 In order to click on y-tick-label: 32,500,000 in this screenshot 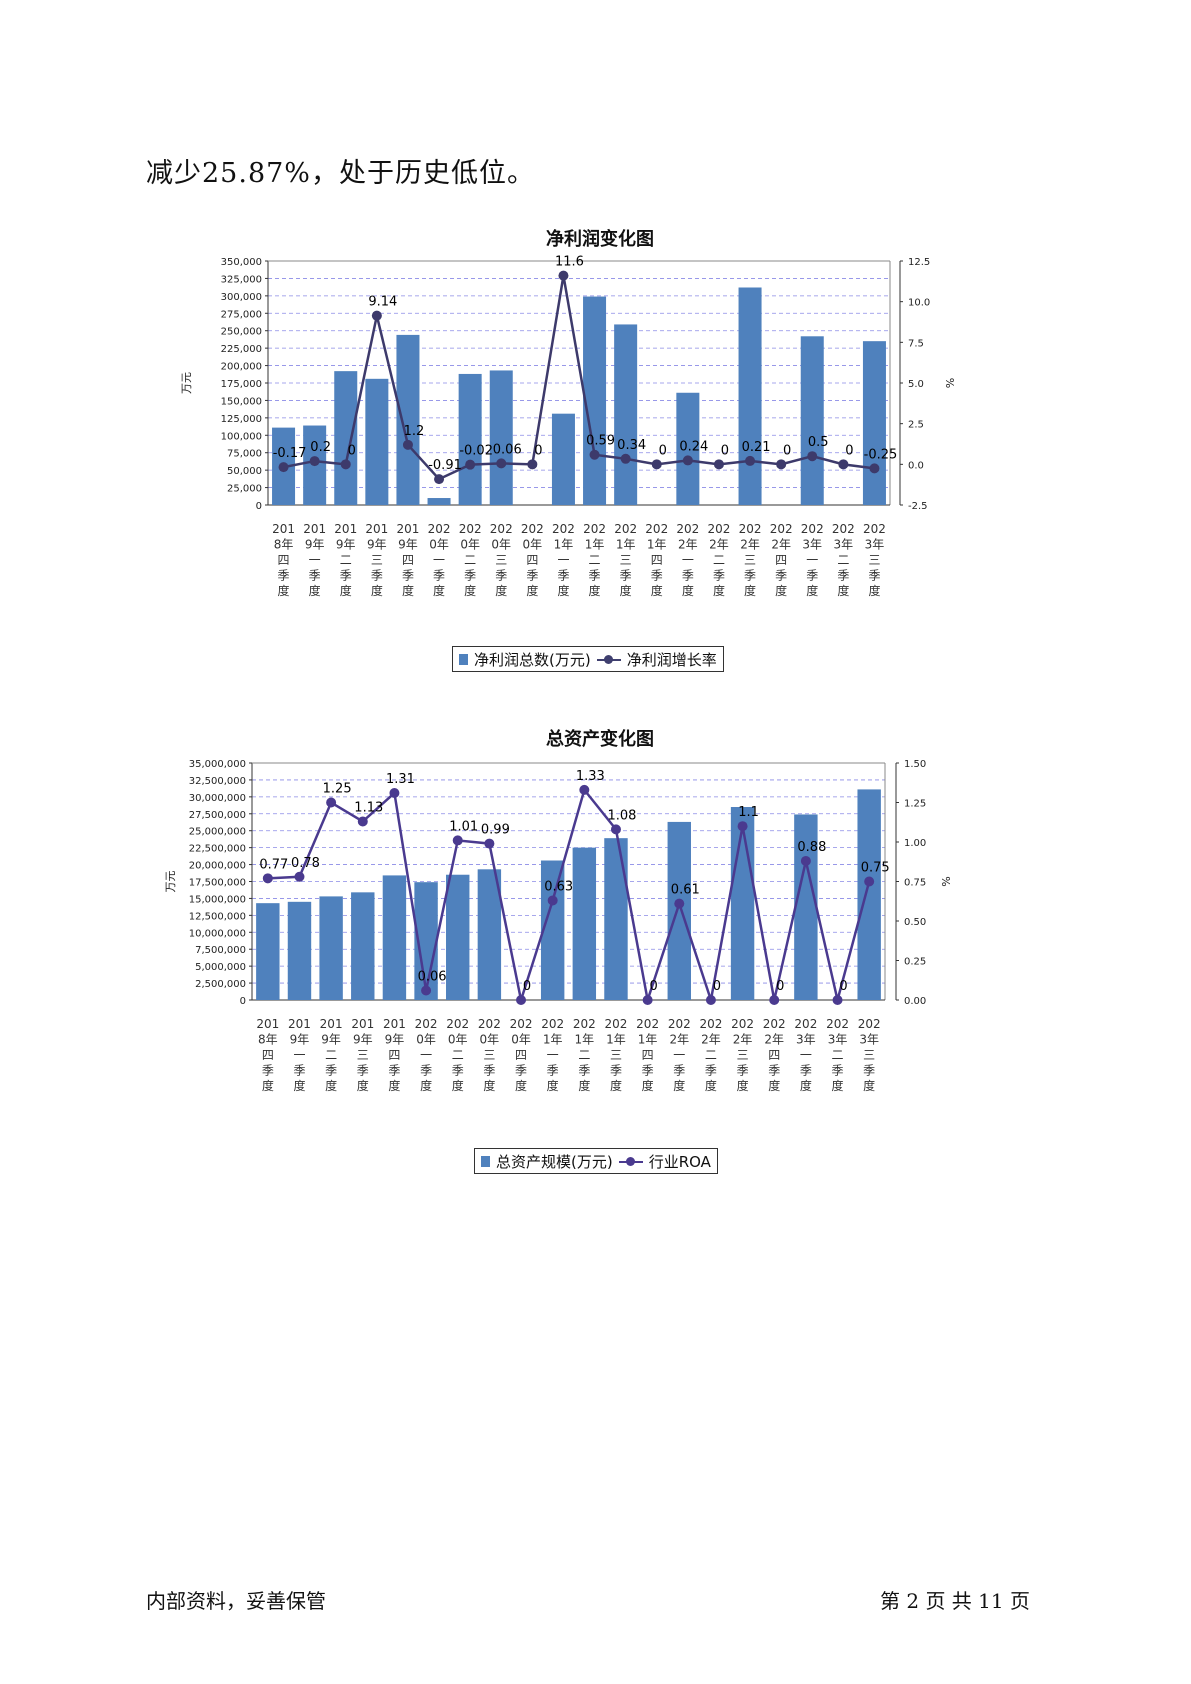, I will do `click(217, 781)`.